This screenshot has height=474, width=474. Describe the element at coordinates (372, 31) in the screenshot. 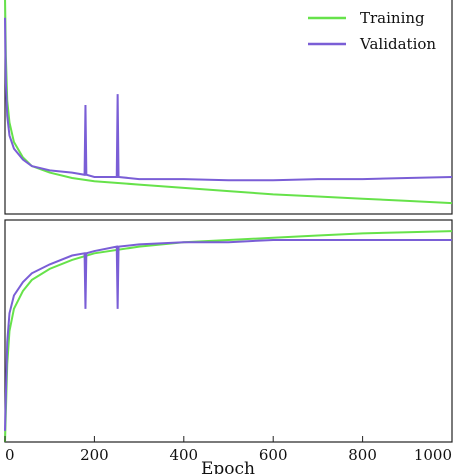

I see `legend: Training Validation` at that location.